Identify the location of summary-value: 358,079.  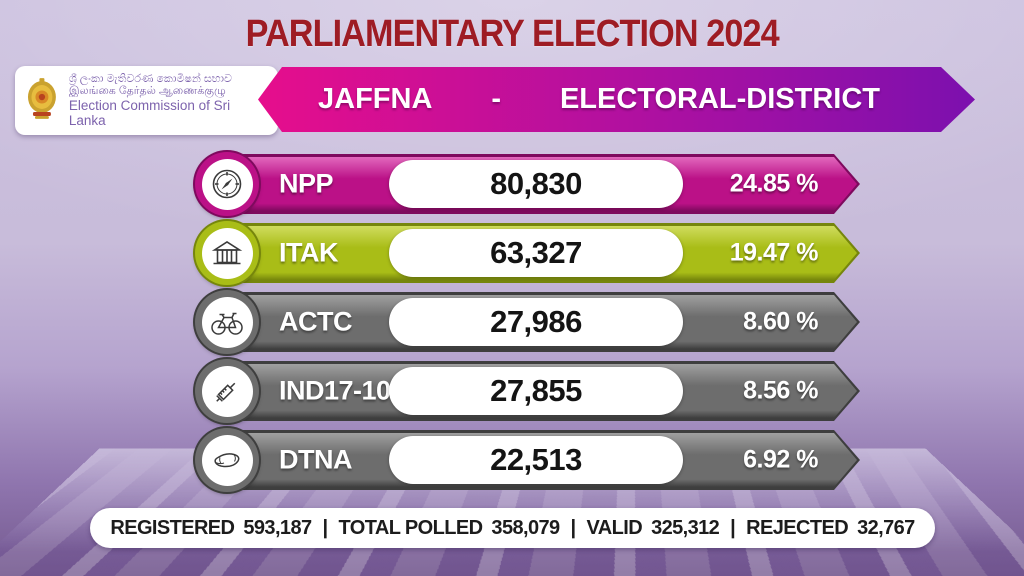
(525, 527).